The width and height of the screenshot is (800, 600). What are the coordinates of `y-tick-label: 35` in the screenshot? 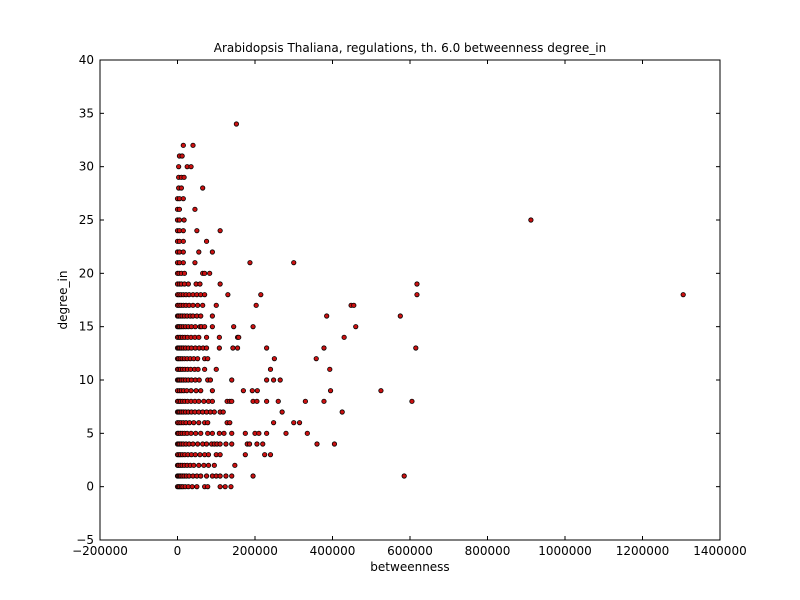 It's located at (86, 113).